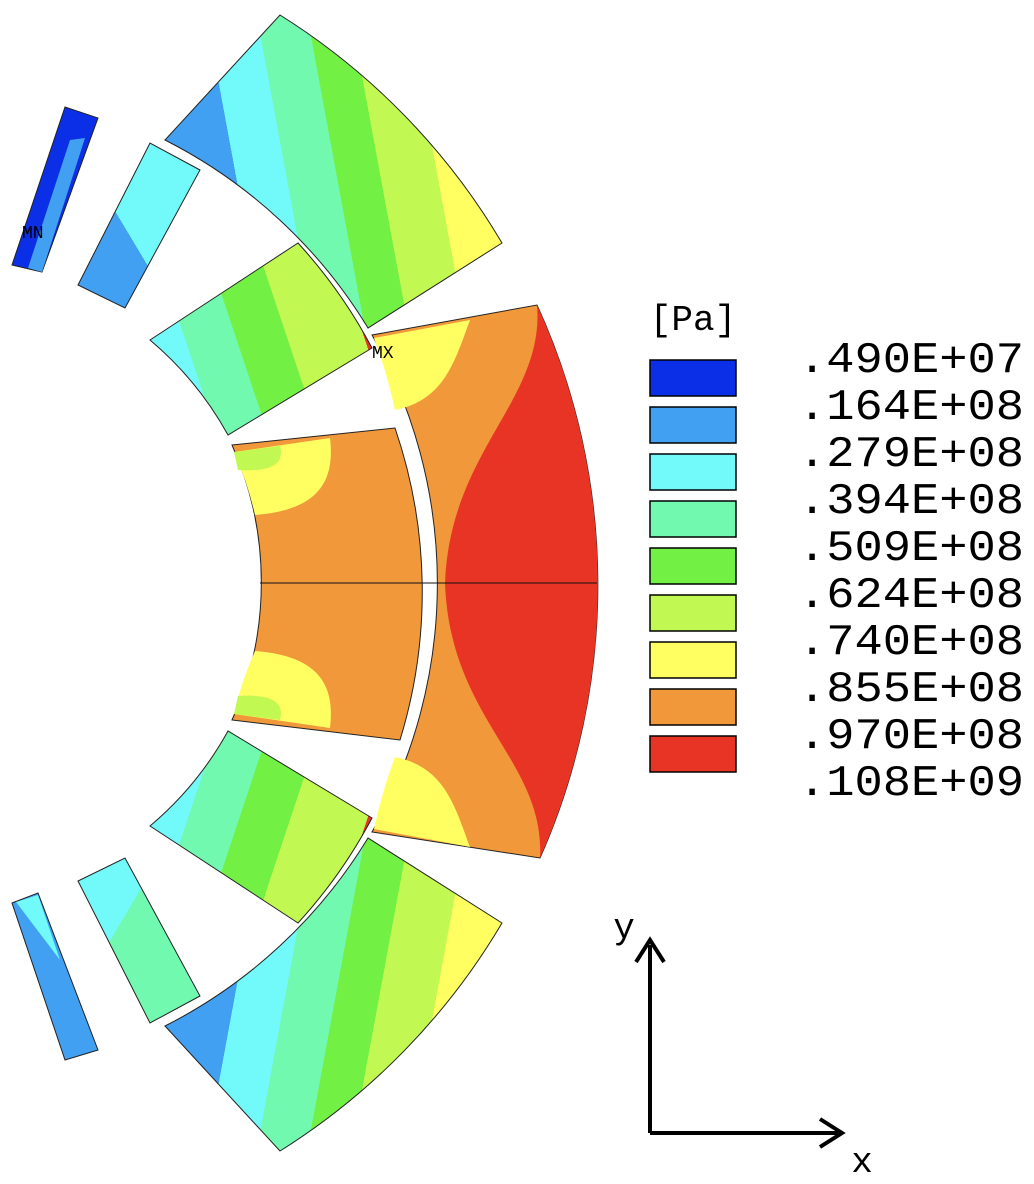  Describe the element at coordinates (55, 976) in the screenshot. I see `tiny-bar` at that location.